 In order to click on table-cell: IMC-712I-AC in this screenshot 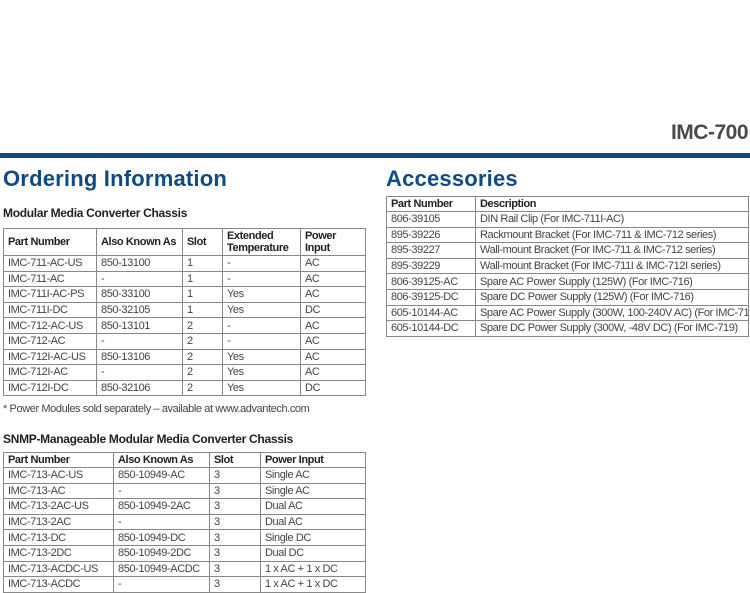, I will do `click(50, 372)`.